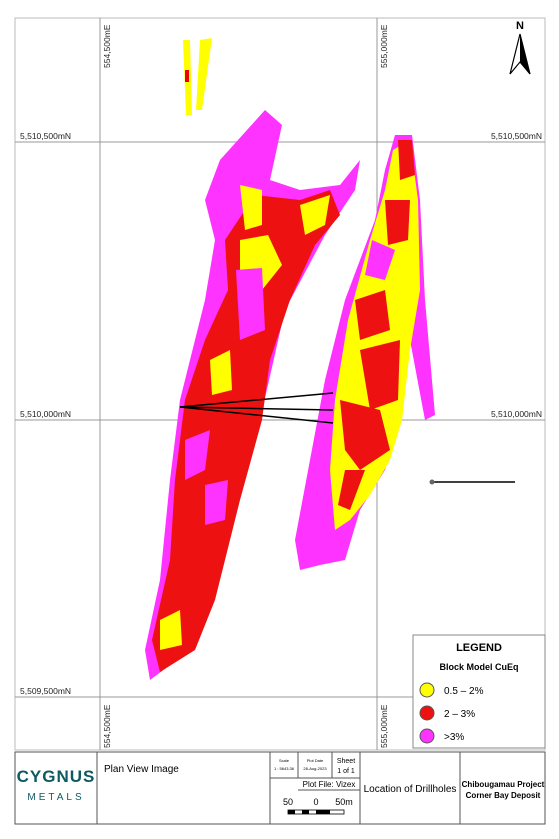 This screenshot has height=839, width=559. I want to click on scale-bar, so click(316, 812).